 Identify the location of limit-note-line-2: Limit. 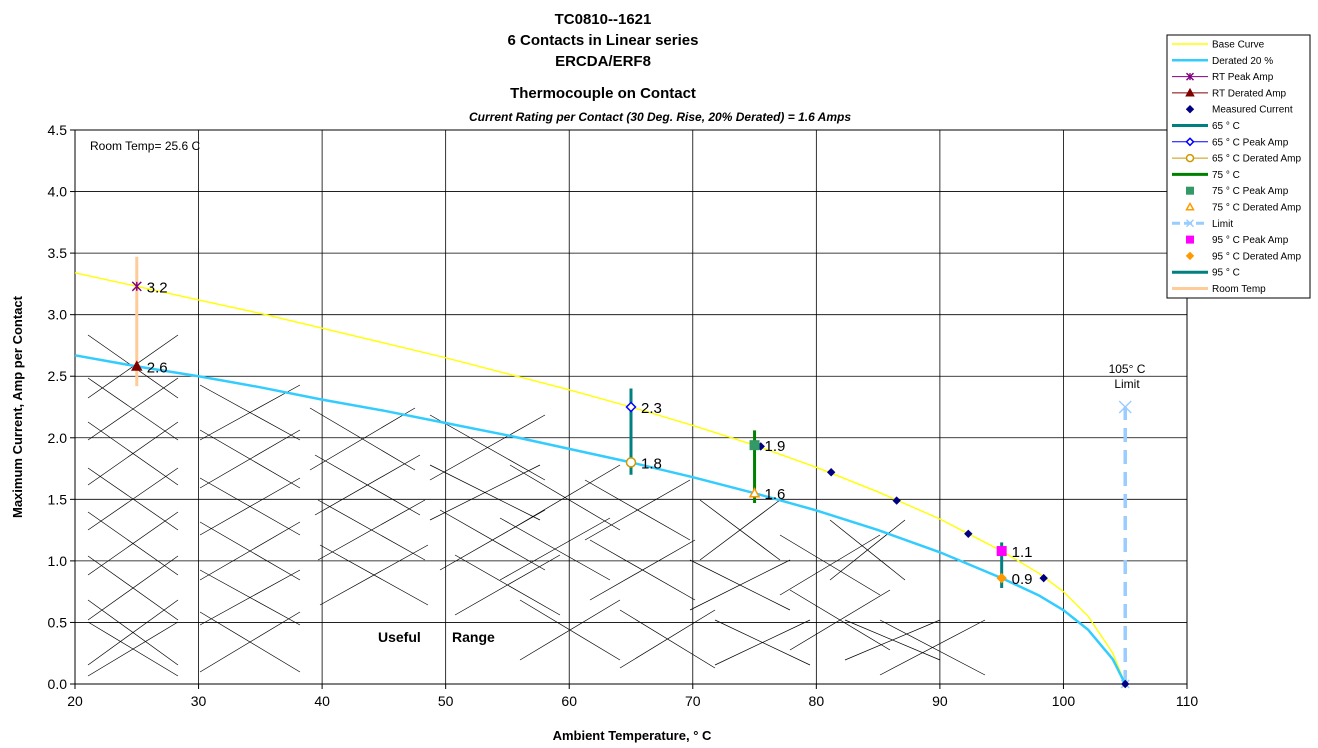
(1127, 384).